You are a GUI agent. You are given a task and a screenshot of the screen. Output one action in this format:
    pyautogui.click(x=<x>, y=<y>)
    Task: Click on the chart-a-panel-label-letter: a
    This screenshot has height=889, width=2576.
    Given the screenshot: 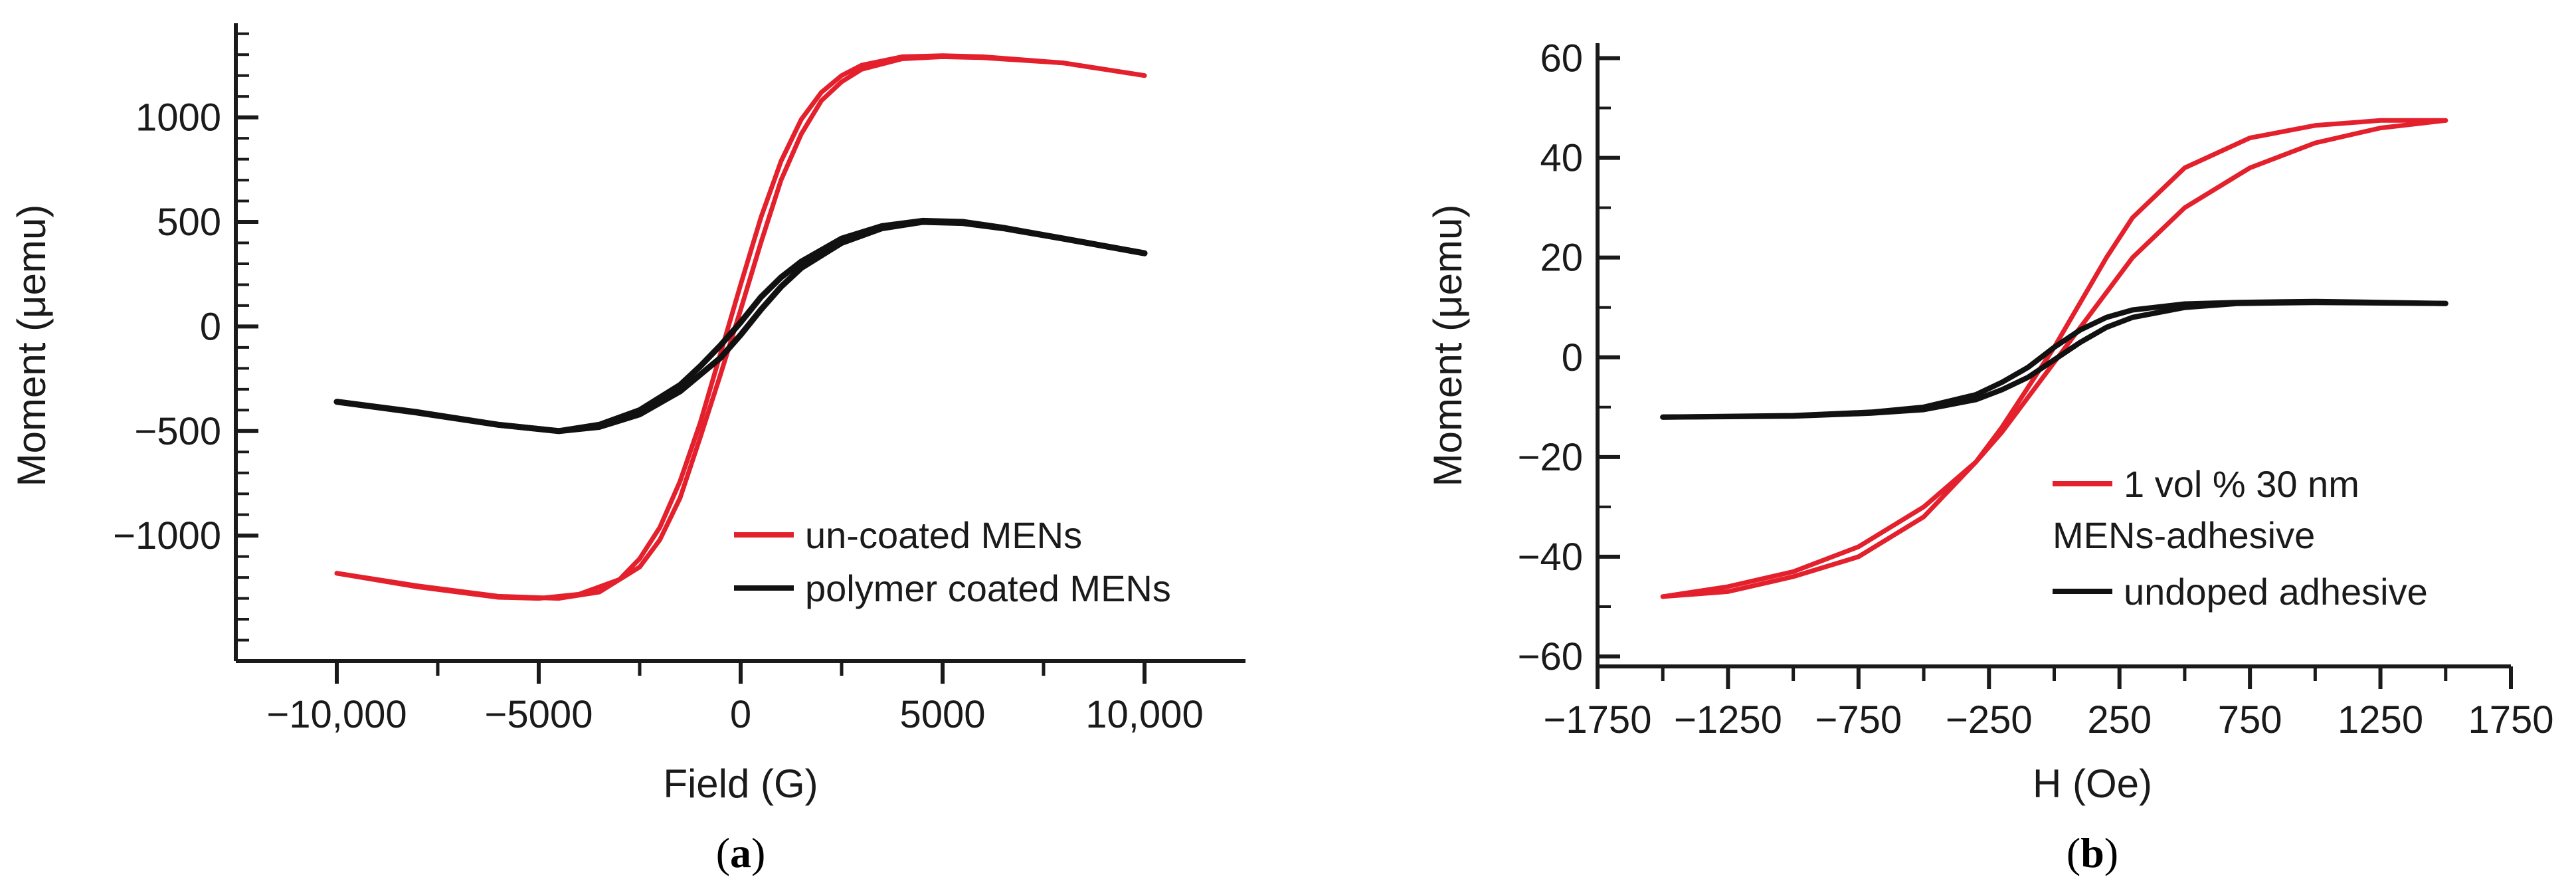 What is the action you would take?
    pyautogui.click(x=740, y=852)
    